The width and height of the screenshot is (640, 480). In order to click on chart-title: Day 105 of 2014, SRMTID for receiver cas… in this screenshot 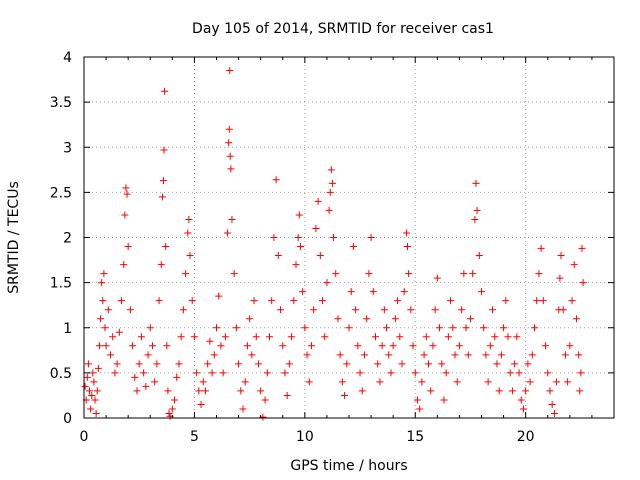, I will do `click(343, 29)`.